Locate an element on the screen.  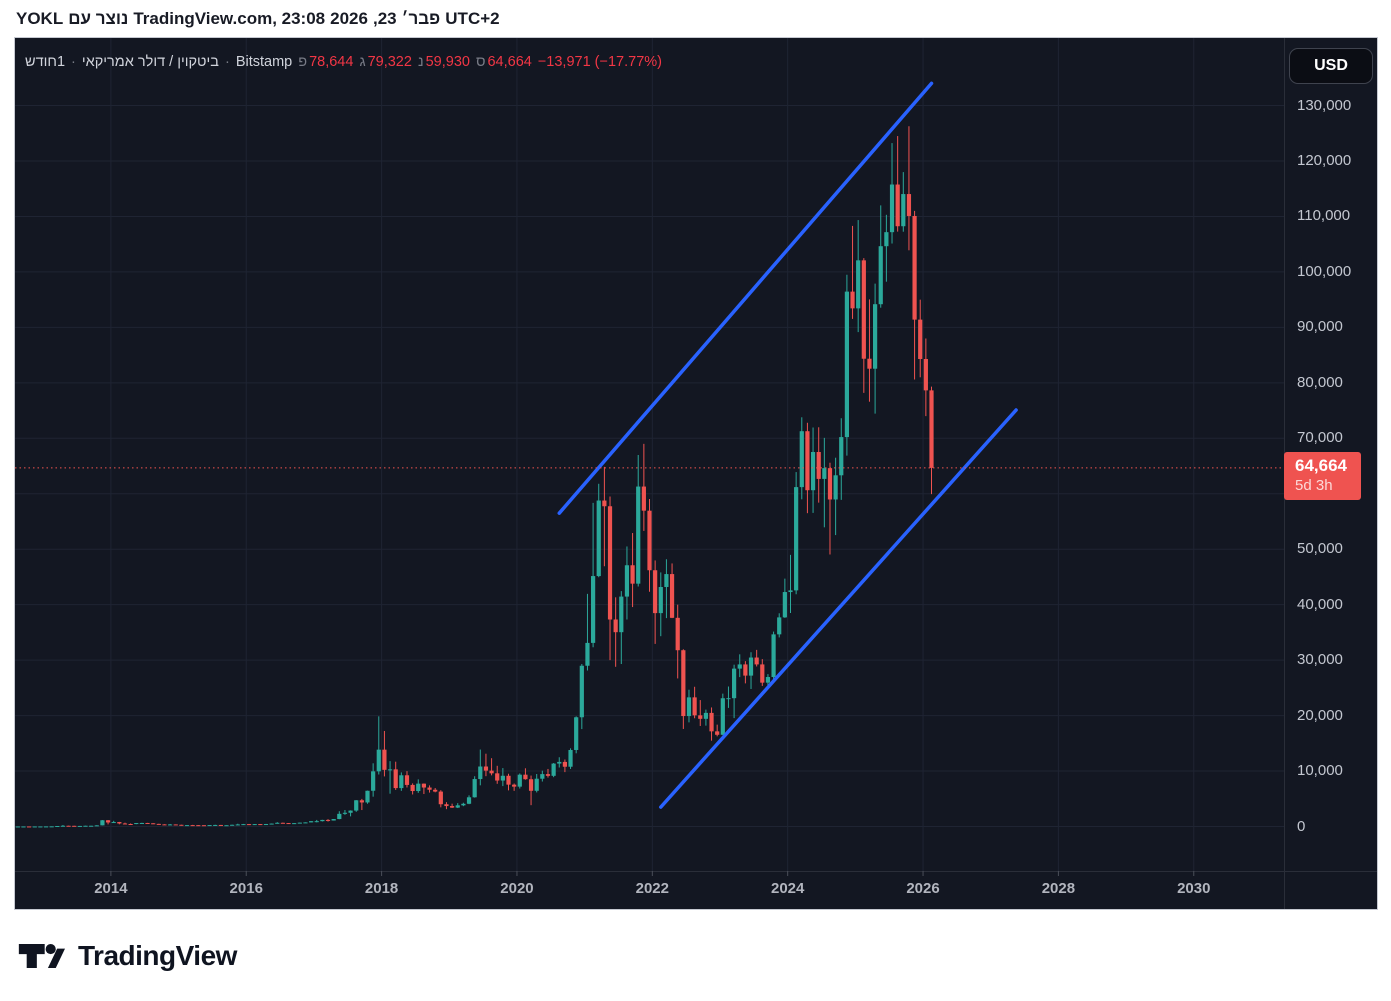
low-letter: נ is located at coordinates (420, 62).